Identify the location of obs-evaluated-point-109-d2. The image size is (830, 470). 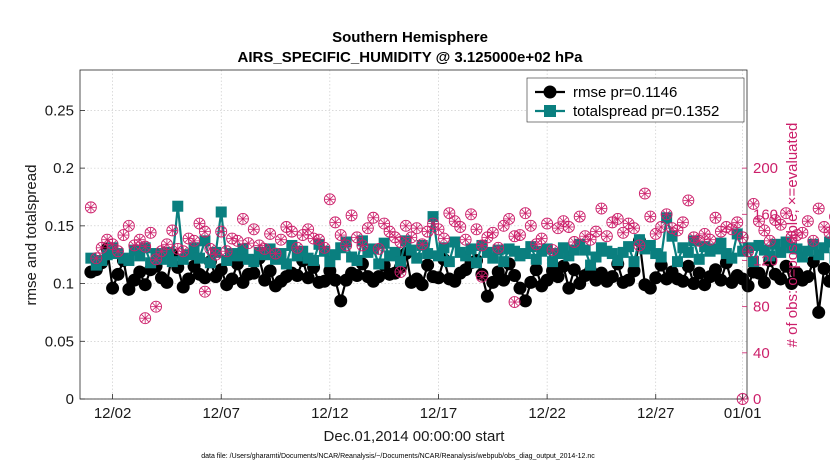
(683, 222).